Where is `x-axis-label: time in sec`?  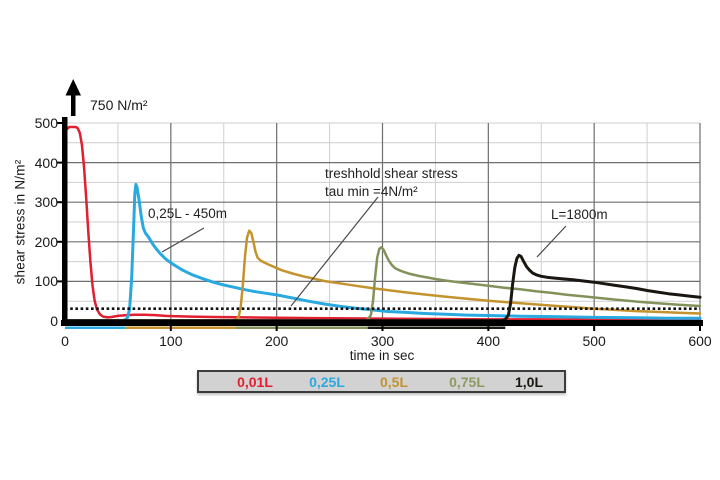
x-axis-label: time in sec is located at coordinates (382, 355).